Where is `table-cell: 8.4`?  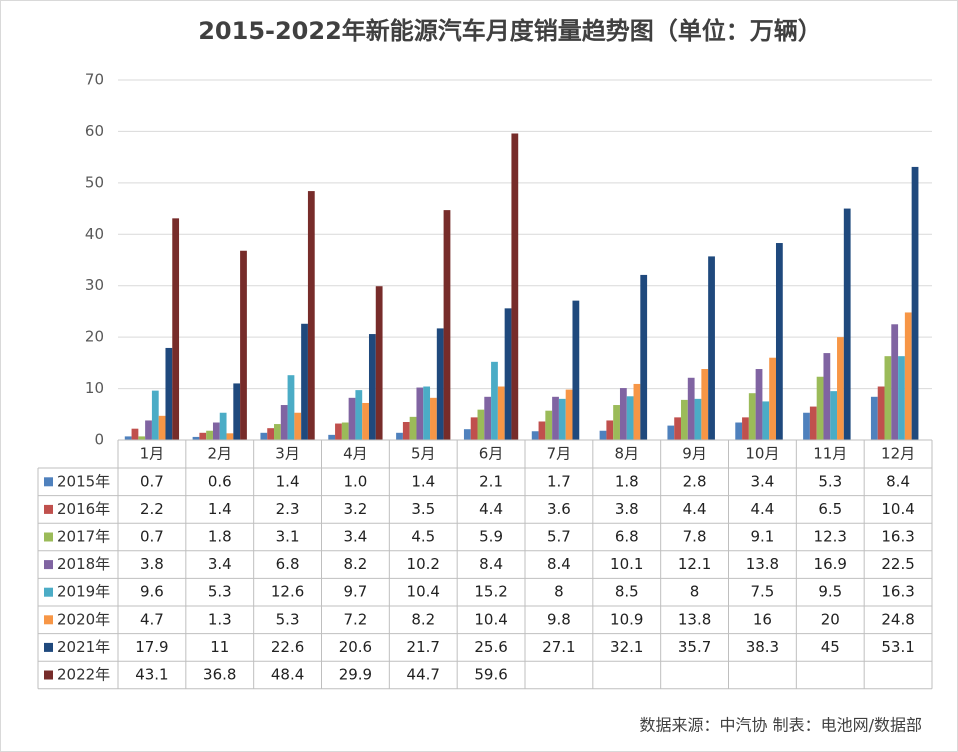 table-cell: 8.4 is located at coordinates (491, 564).